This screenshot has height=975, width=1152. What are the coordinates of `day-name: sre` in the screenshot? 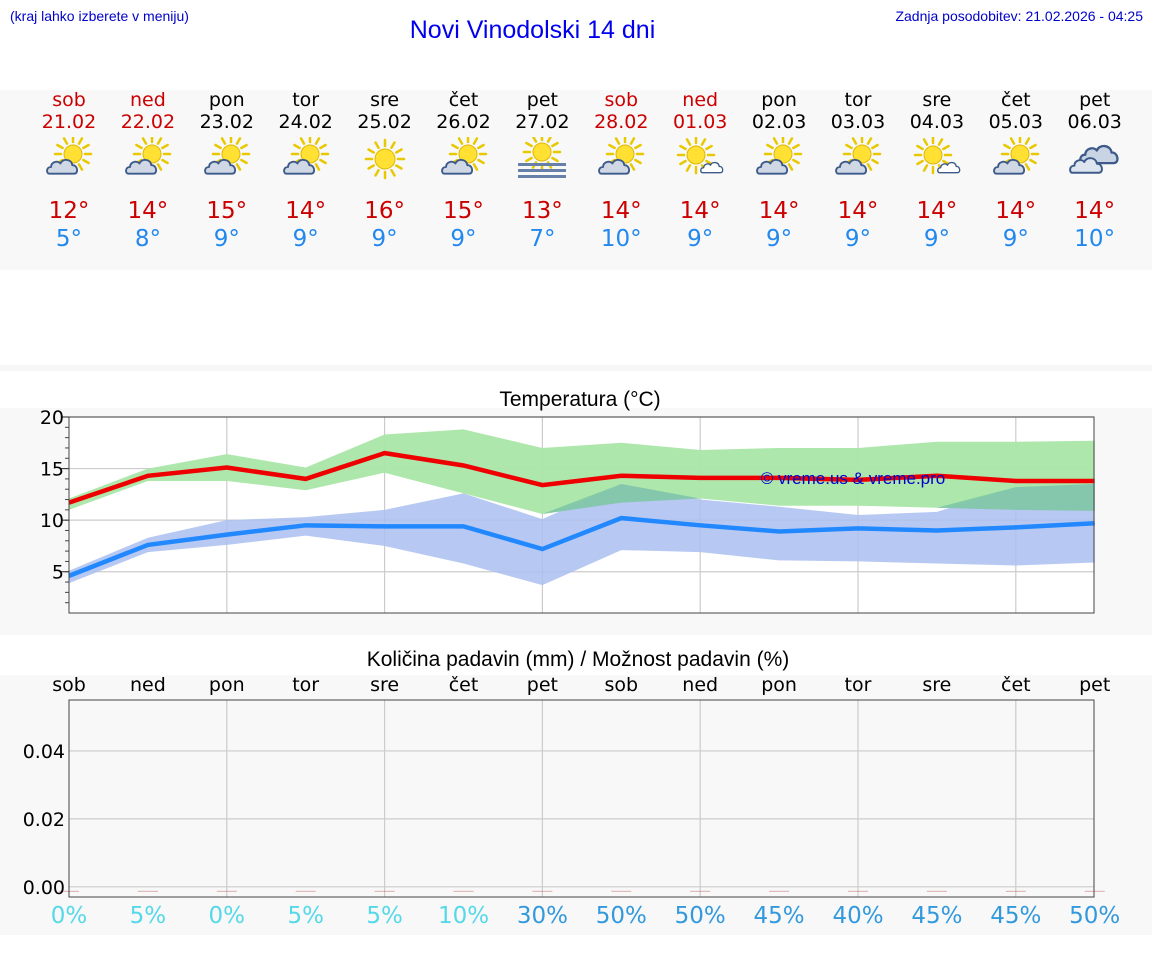 It's located at (937, 100).